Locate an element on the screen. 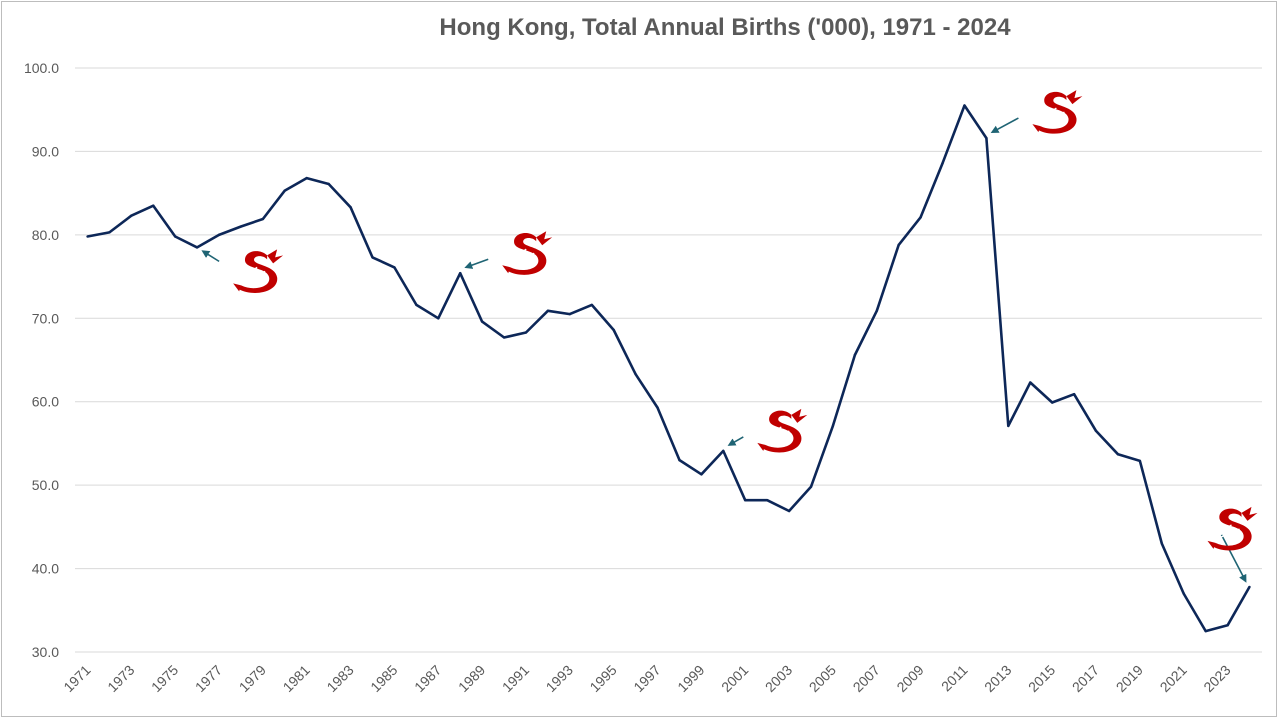 This screenshot has width=1280, height=720. y-tick-label: 30.0 is located at coordinates (45, 652).